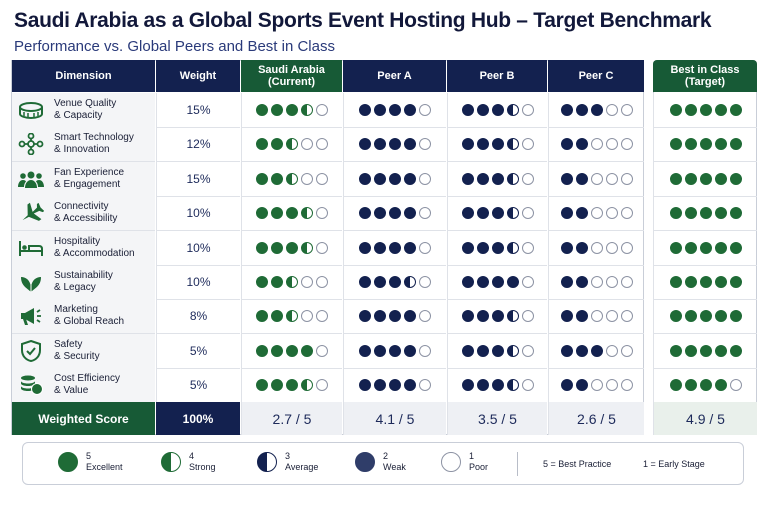 This screenshot has width=768, height=512. What do you see at coordinates (94, 247) in the screenshot?
I see `dimension-label: Hospitality & Accommodation` at bounding box center [94, 247].